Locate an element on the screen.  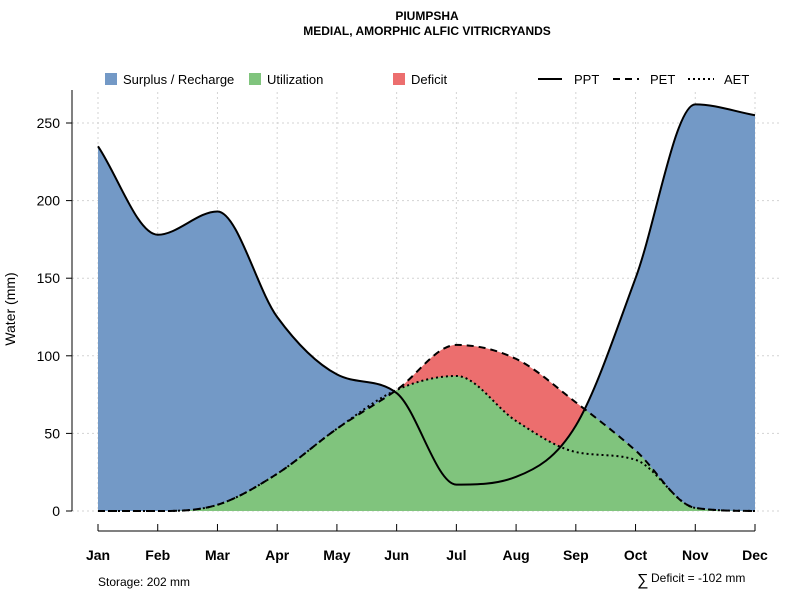
chart-title: PIUMPSHA is located at coordinates (427, 16).